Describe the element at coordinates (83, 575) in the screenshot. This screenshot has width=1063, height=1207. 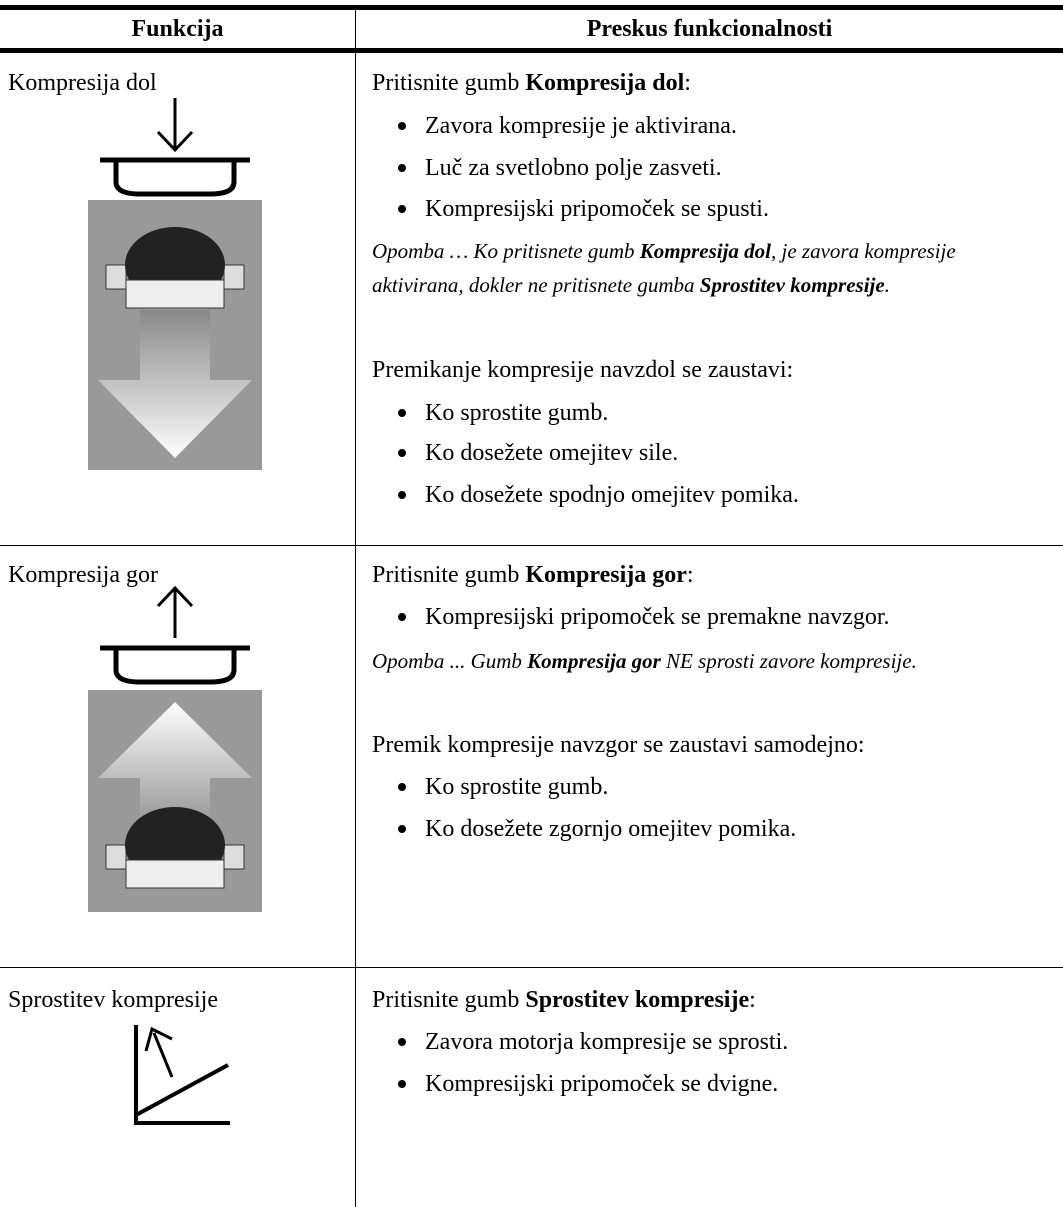
I see `function-name: Kompresija gor` at that location.